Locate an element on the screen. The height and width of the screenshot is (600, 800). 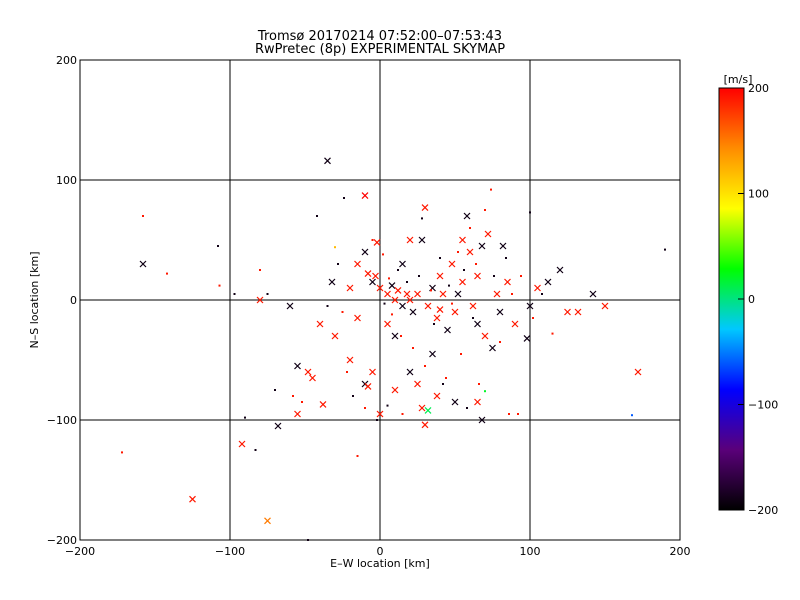
colorbar-ticks: 200 100 0 −100 −200 is located at coordinates (758, 299).